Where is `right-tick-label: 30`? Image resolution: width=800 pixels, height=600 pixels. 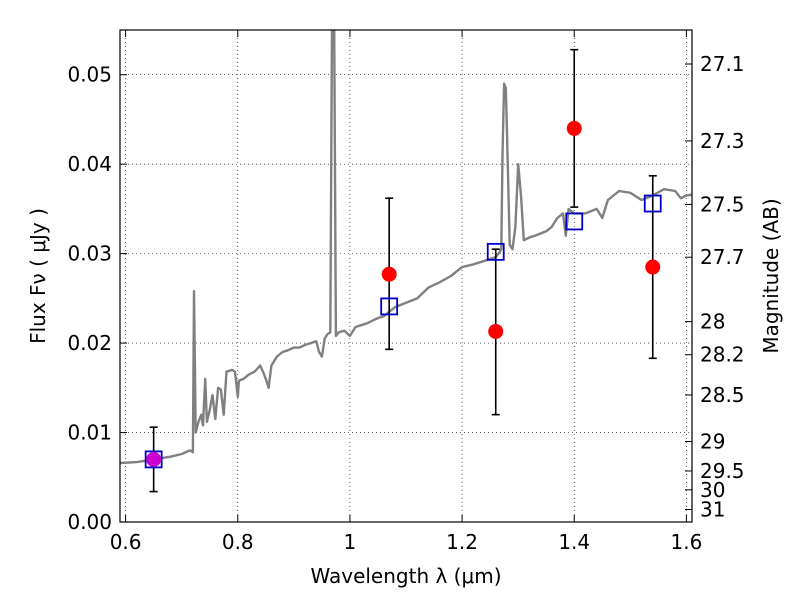 right-tick-label: 30 is located at coordinates (712, 490).